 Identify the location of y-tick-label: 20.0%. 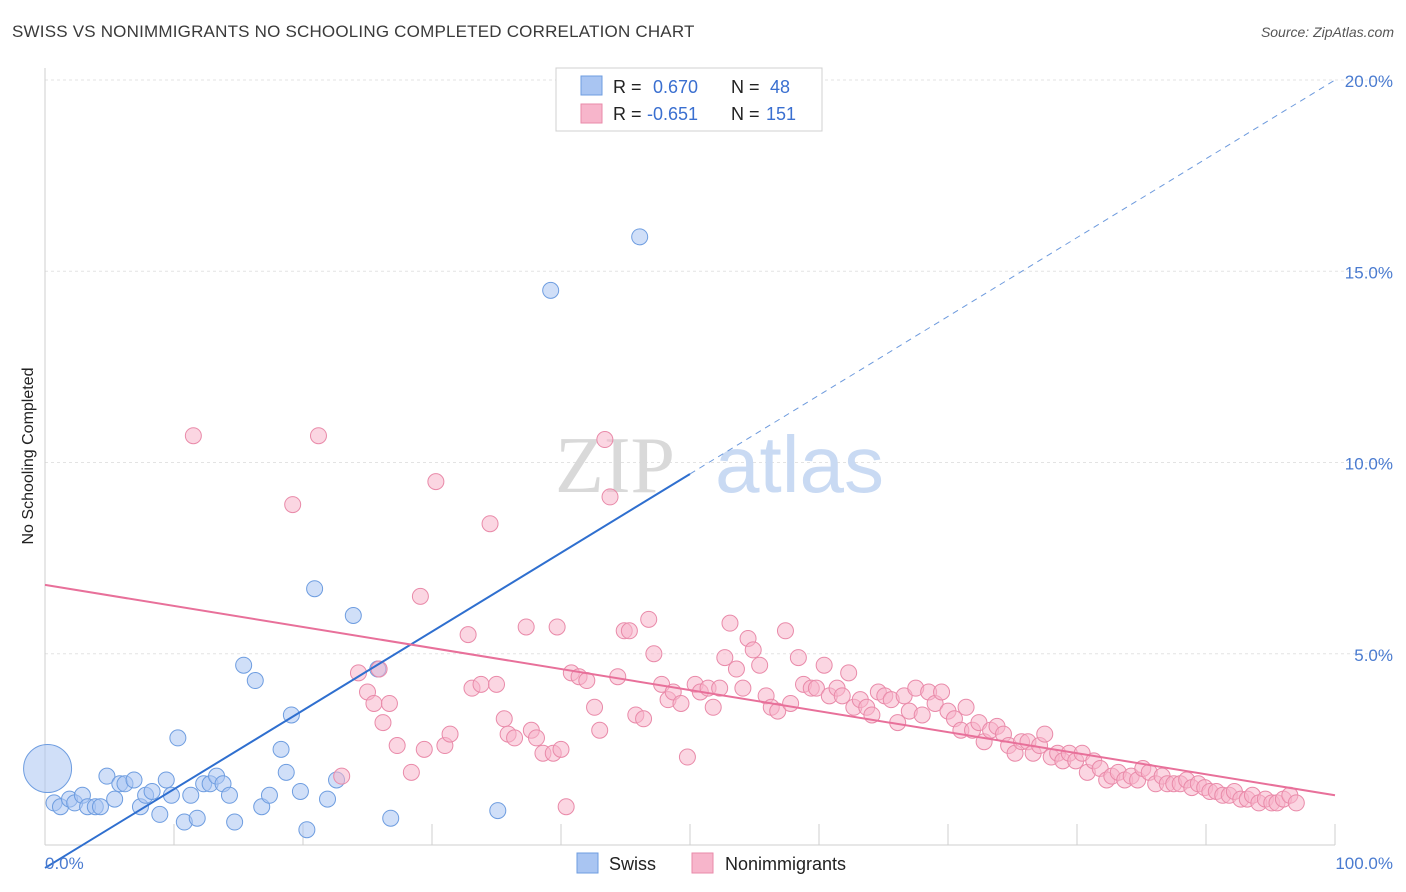
(1369, 81).